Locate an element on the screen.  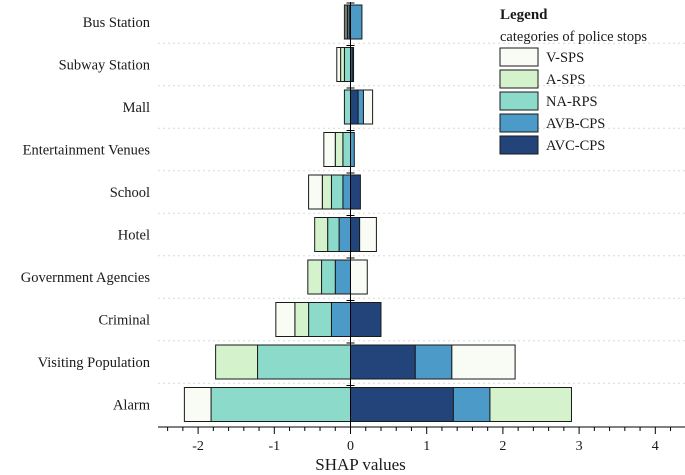
x-tick-label: 1 is located at coordinates (426, 446).